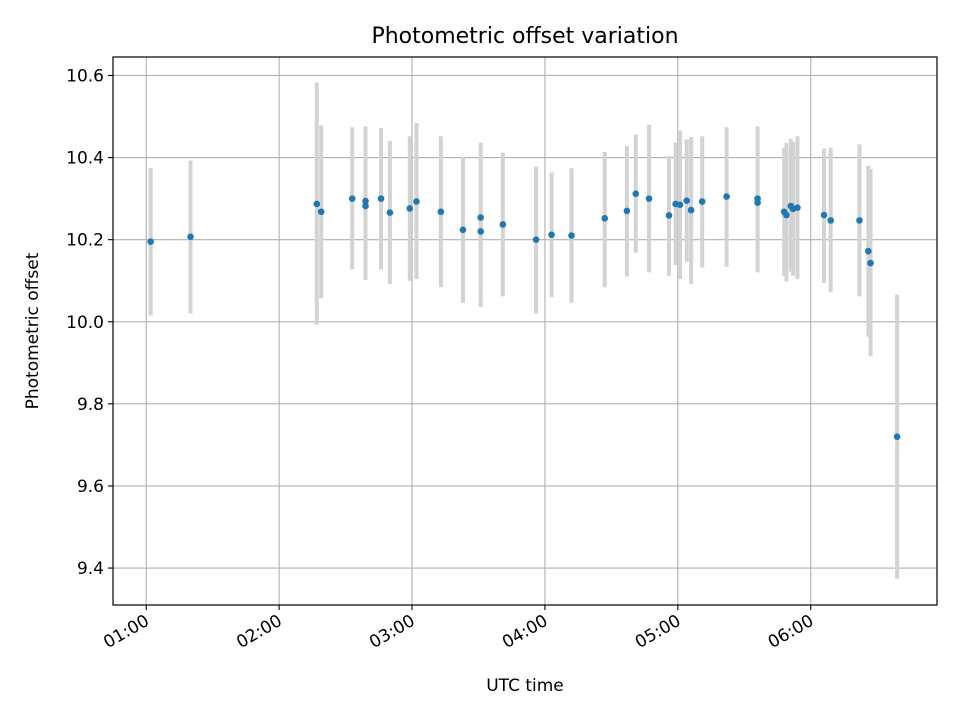 The width and height of the screenshot is (960, 720). I want to click on x-tick-label: 02:00, so click(259, 632).